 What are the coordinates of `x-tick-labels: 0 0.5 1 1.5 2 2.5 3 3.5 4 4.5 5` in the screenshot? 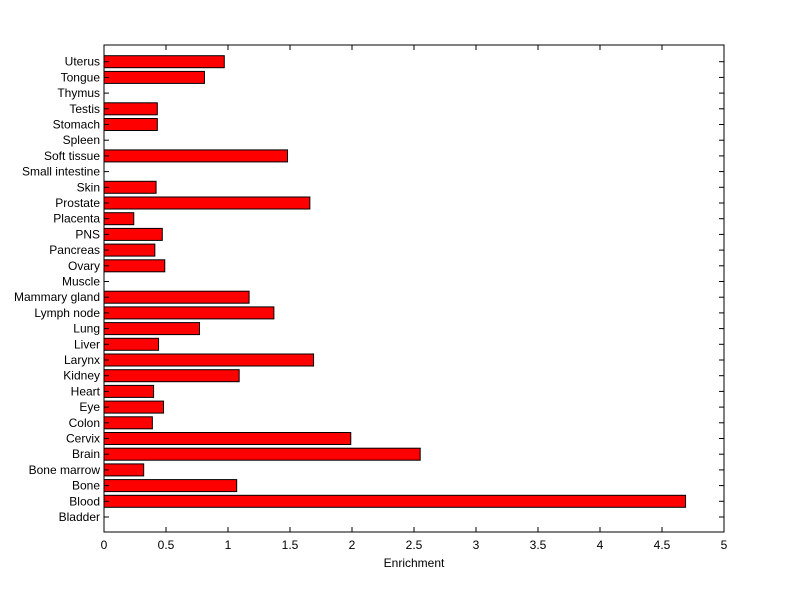 It's located at (414, 545).